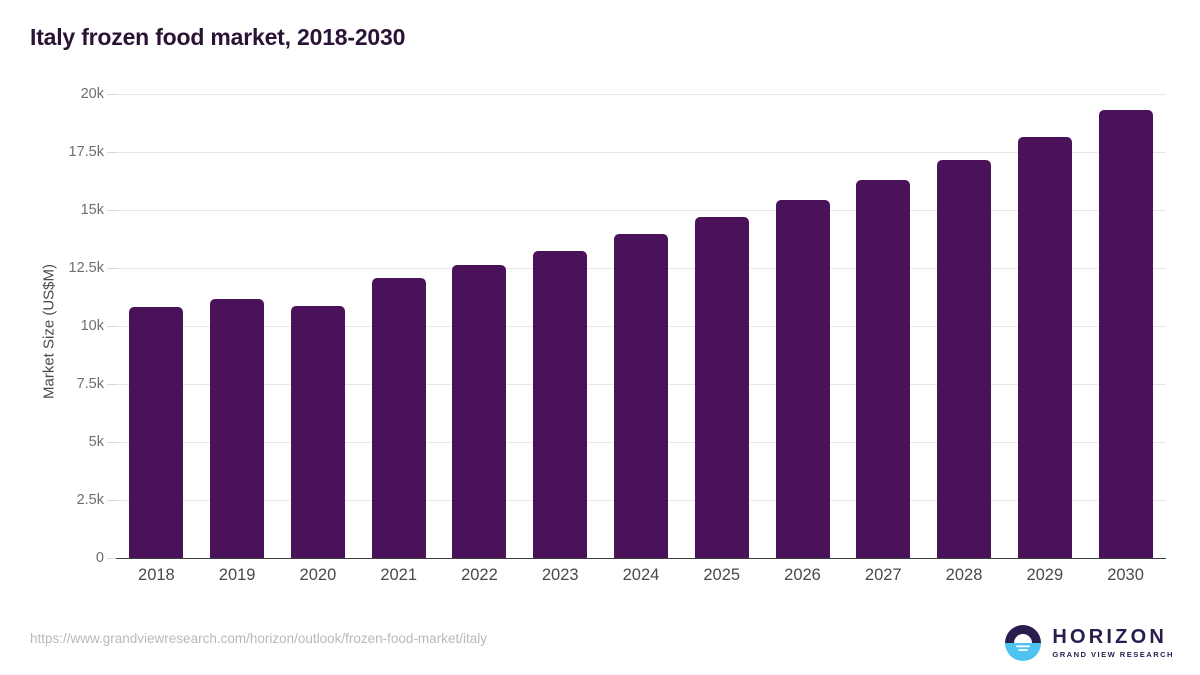 The height and width of the screenshot is (675, 1200). I want to click on x-tick-label: 2029, so click(1045, 575).